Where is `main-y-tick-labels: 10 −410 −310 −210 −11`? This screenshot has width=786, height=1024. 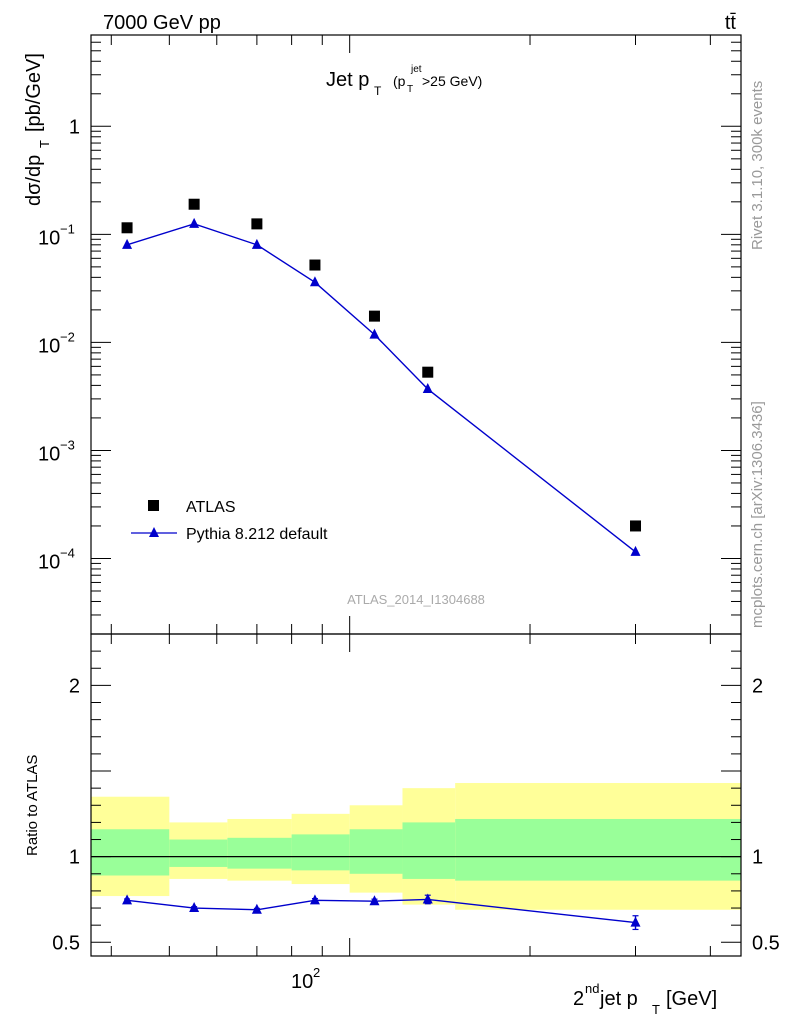
main-y-tick-labels: 10 −410 −310 −210 −11 is located at coordinates (59, 344).